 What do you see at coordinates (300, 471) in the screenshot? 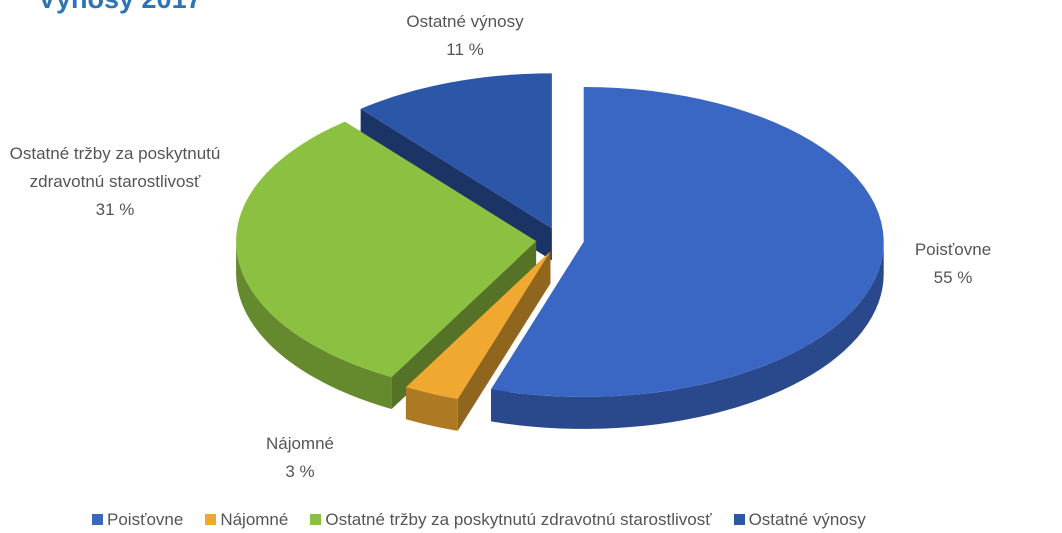
I see `label-value: 3 %` at bounding box center [300, 471].